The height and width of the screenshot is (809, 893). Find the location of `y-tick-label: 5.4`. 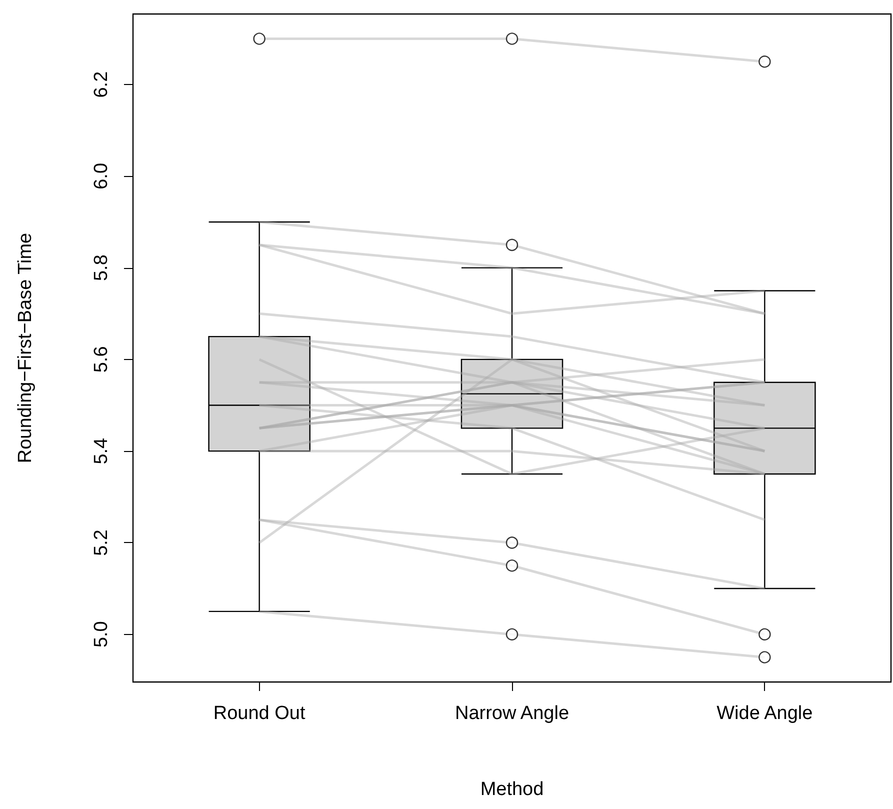

y-tick-label: 5.4 is located at coordinates (101, 450).